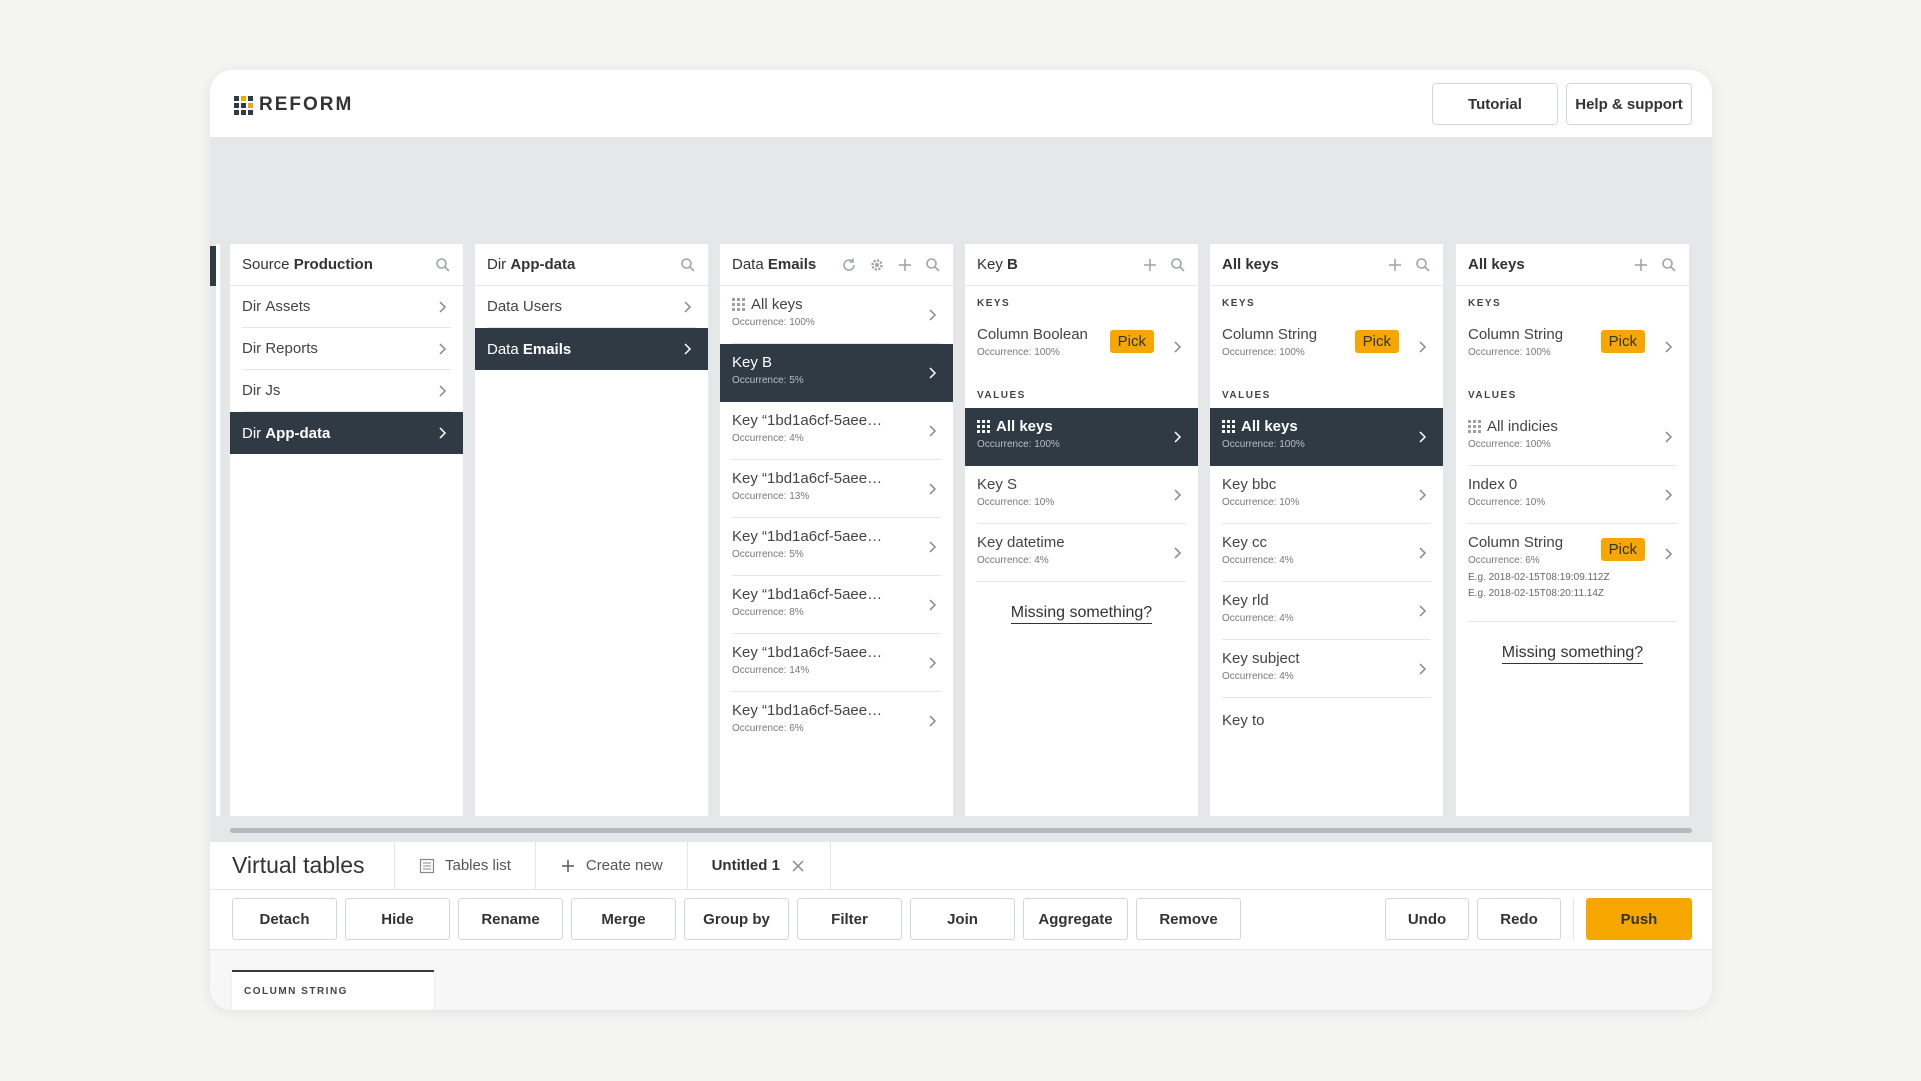 The width and height of the screenshot is (1921, 1081). Describe the element at coordinates (836, 315) in the screenshot. I see `list-item: All keys Occurrence: 100%` at that location.